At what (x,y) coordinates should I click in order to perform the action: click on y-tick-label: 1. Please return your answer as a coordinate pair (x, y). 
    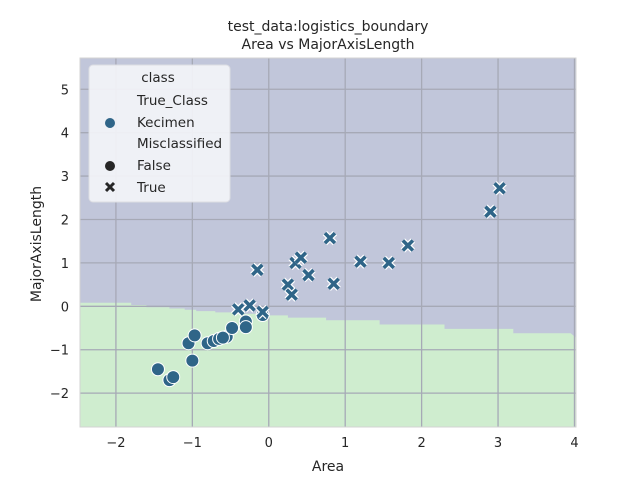
    Looking at the image, I should click on (65, 264).